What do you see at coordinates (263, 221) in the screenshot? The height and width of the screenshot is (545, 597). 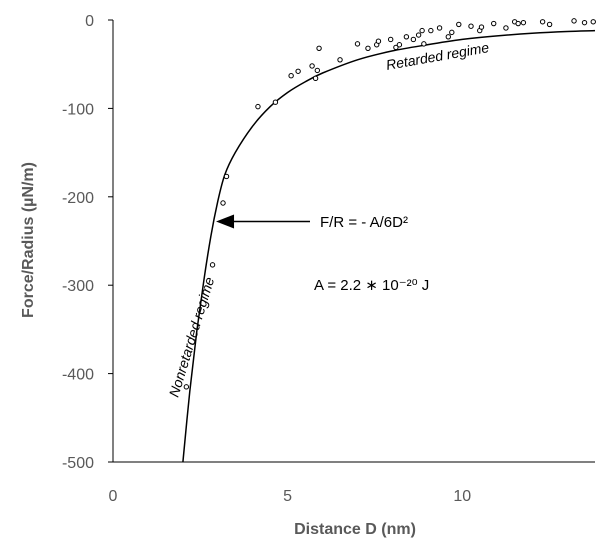 I see `equation-arrow` at bounding box center [263, 221].